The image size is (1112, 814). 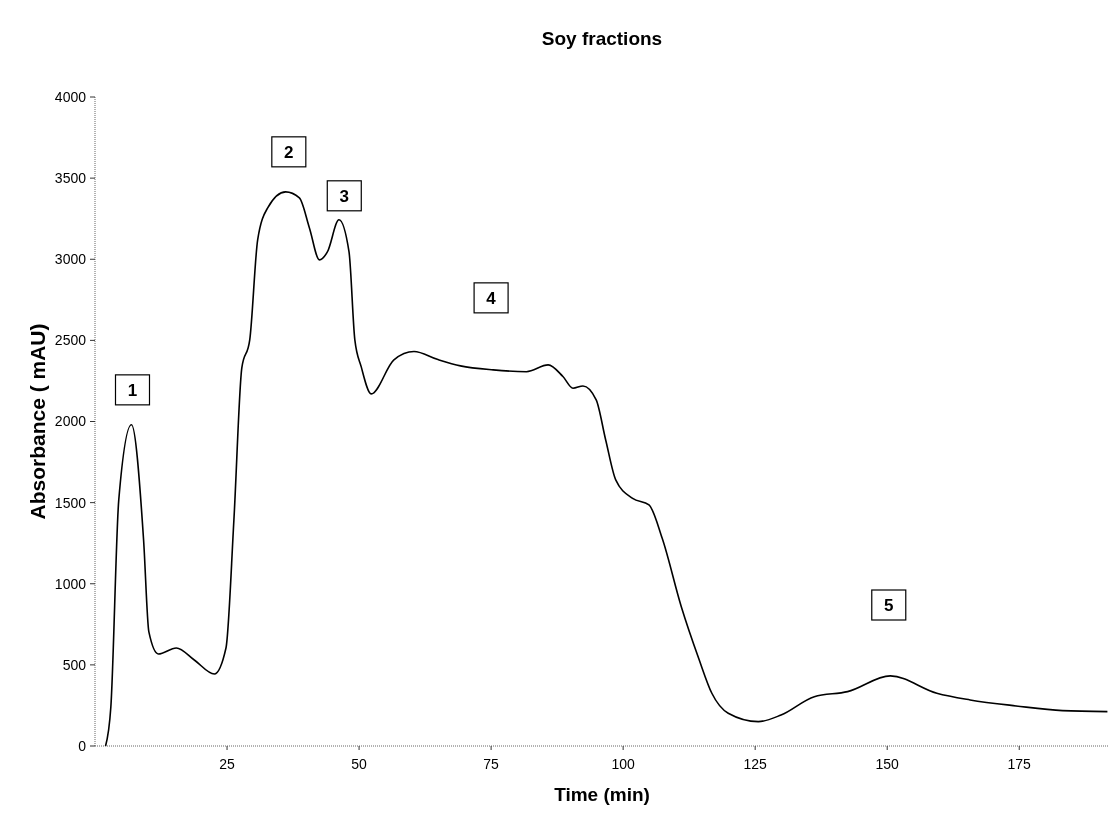 I want to click on x-axis-title: Time (min), so click(x=602, y=794).